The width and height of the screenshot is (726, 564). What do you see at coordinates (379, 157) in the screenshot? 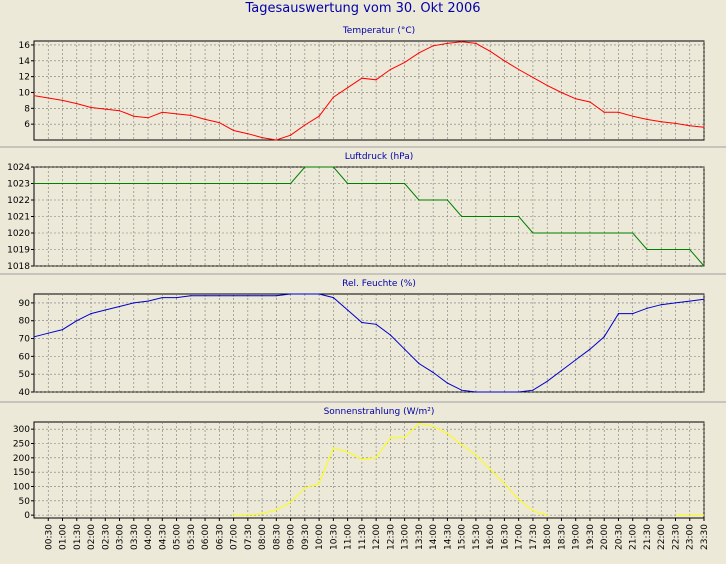
I see `chart-title: Luftdruck (hPa)` at bounding box center [379, 157].